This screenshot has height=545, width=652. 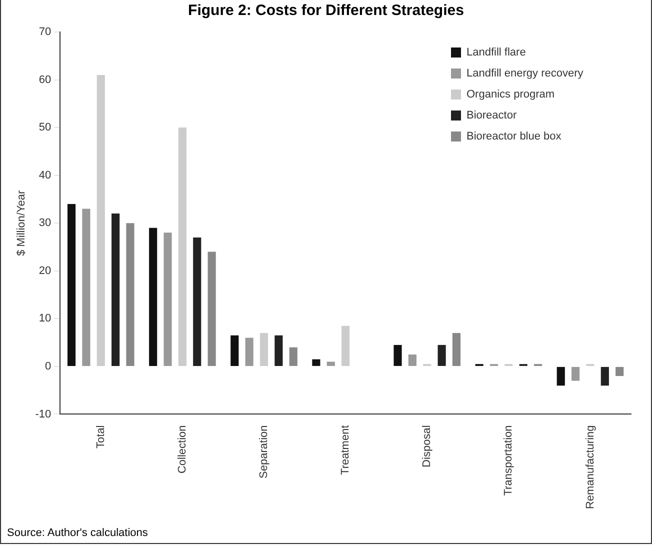 What do you see at coordinates (510, 94) in the screenshot?
I see `legend-label: Organics program` at bounding box center [510, 94].